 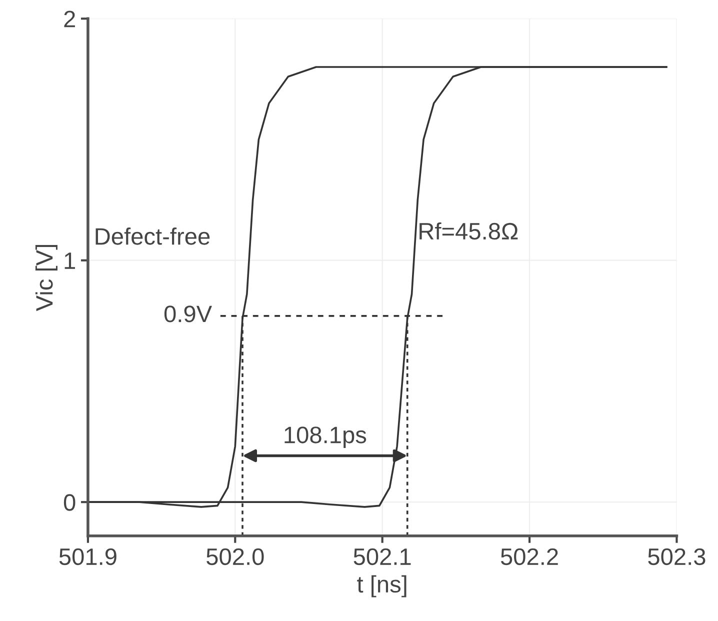 What do you see at coordinates (382, 557) in the screenshot?
I see `x-tick-label: 502.1` at bounding box center [382, 557].